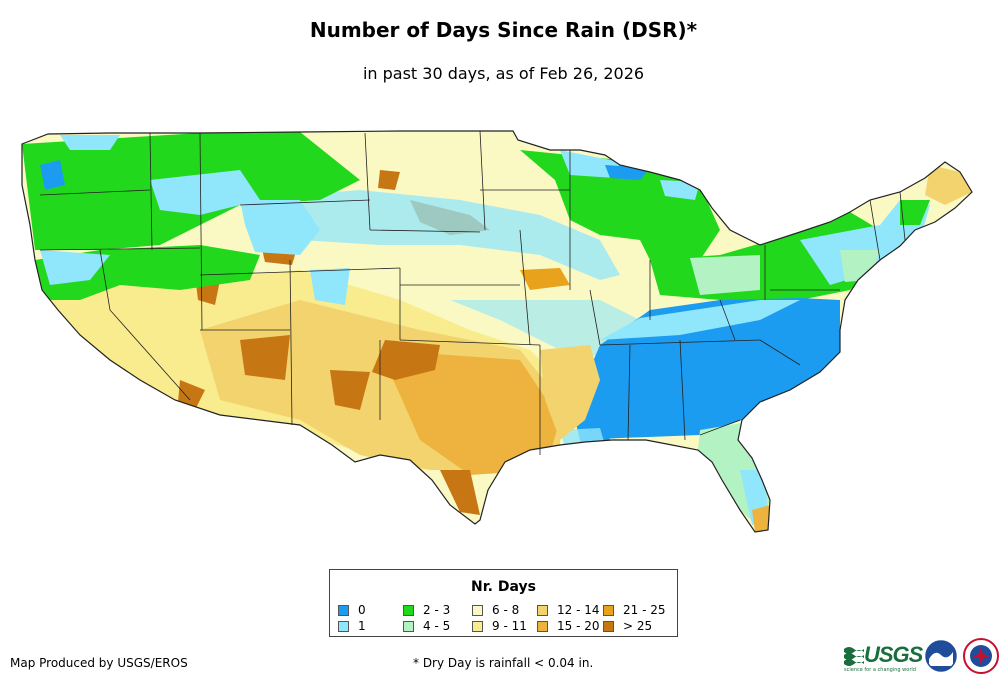 The image size is (1007, 691). Describe the element at coordinates (503, 73) in the screenshot. I see `map-subtitle: in past 30 days, as of Feb 26, 2026` at that location.